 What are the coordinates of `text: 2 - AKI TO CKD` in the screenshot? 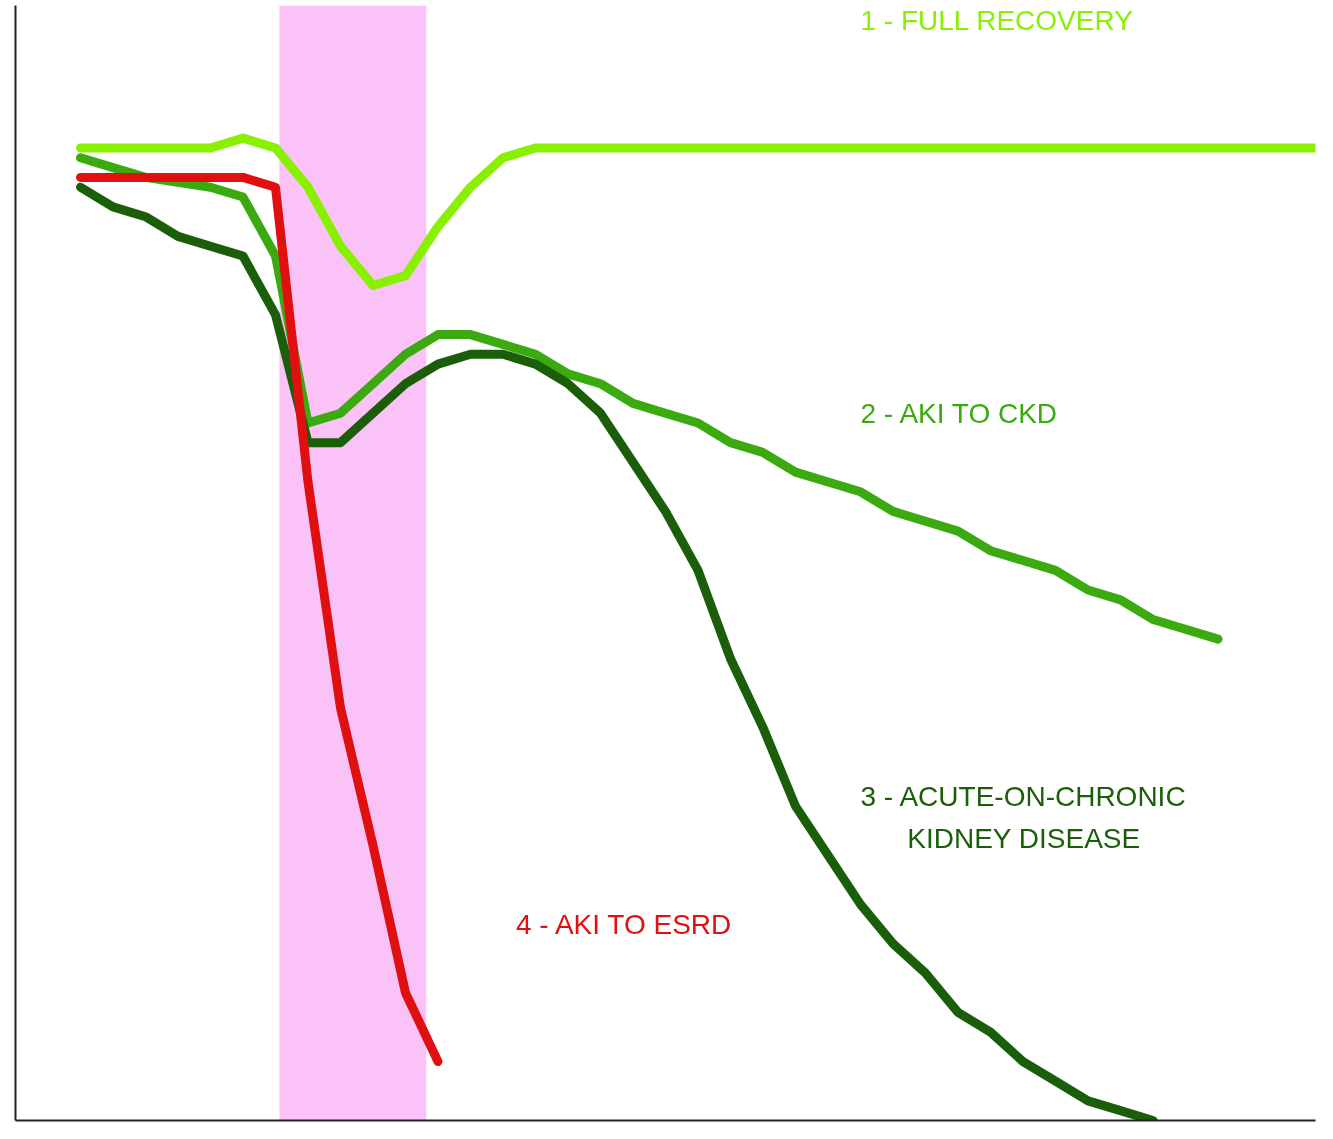 It's located at (959, 413).